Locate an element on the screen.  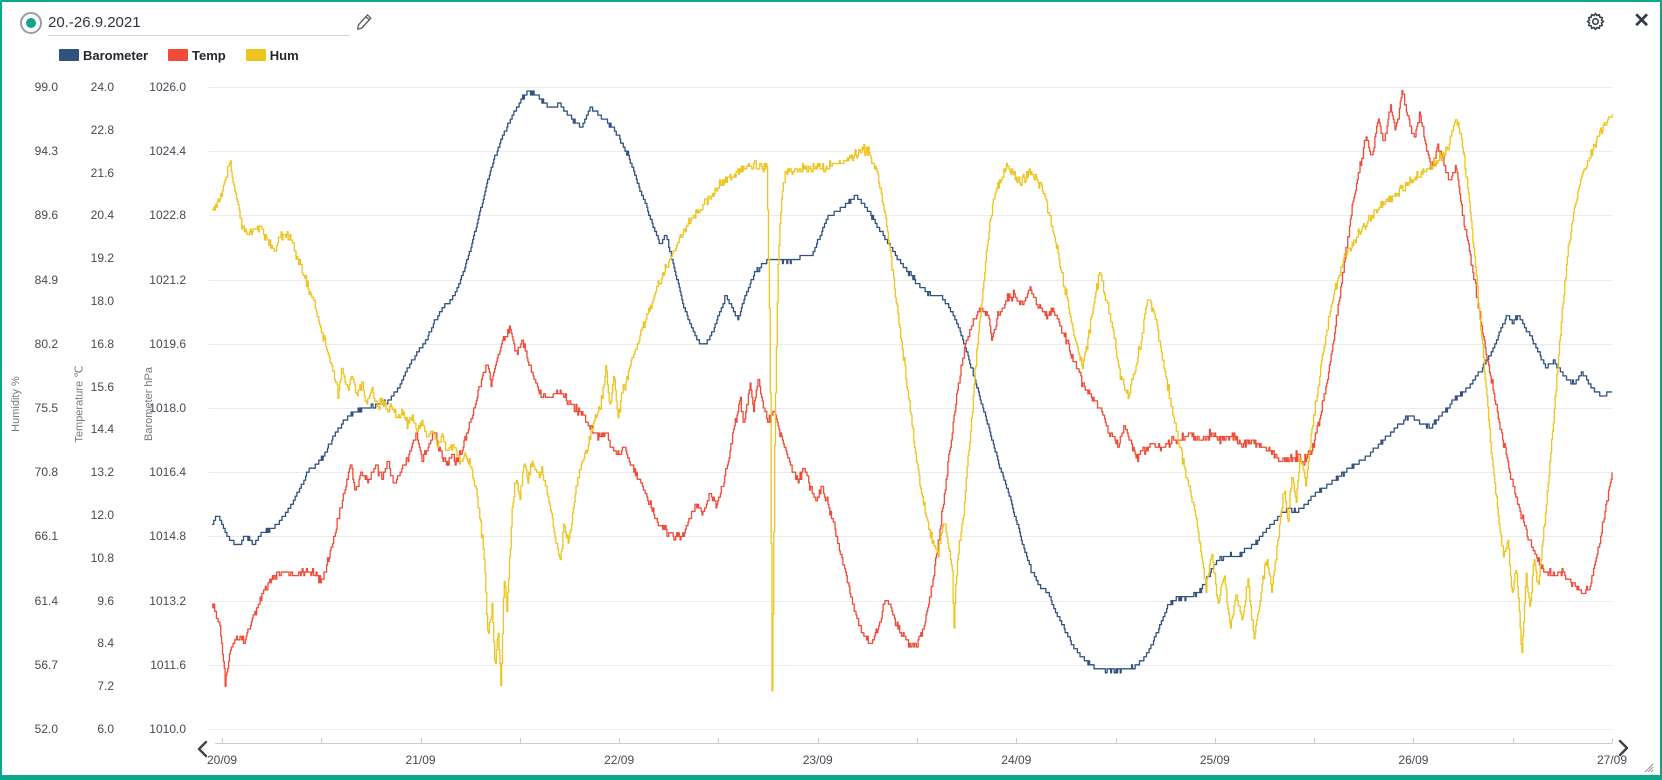
temperature-tick-label: 13.2 is located at coordinates (102, 472).